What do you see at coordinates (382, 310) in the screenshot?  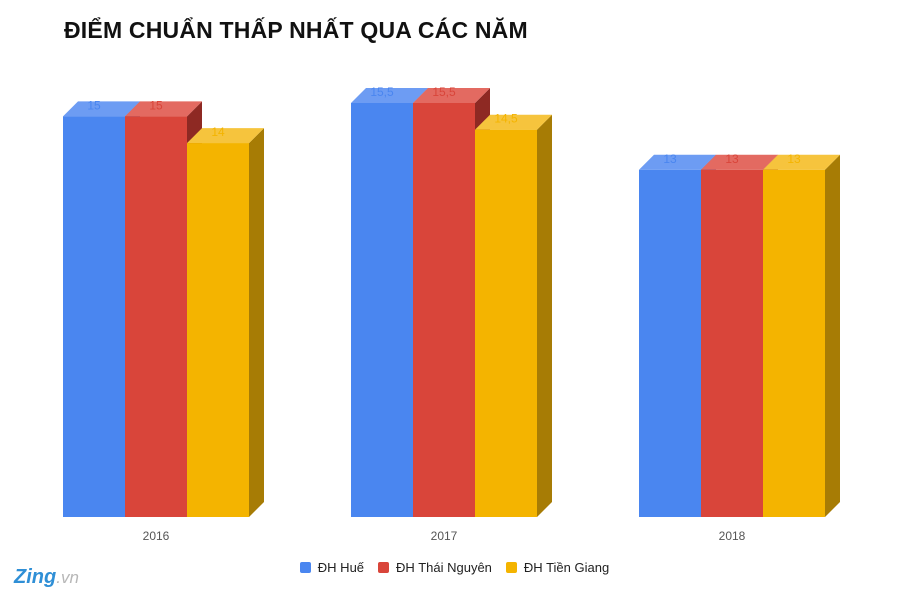 I see `bar-dh-hue-2017` at bounding box center [382, 310].